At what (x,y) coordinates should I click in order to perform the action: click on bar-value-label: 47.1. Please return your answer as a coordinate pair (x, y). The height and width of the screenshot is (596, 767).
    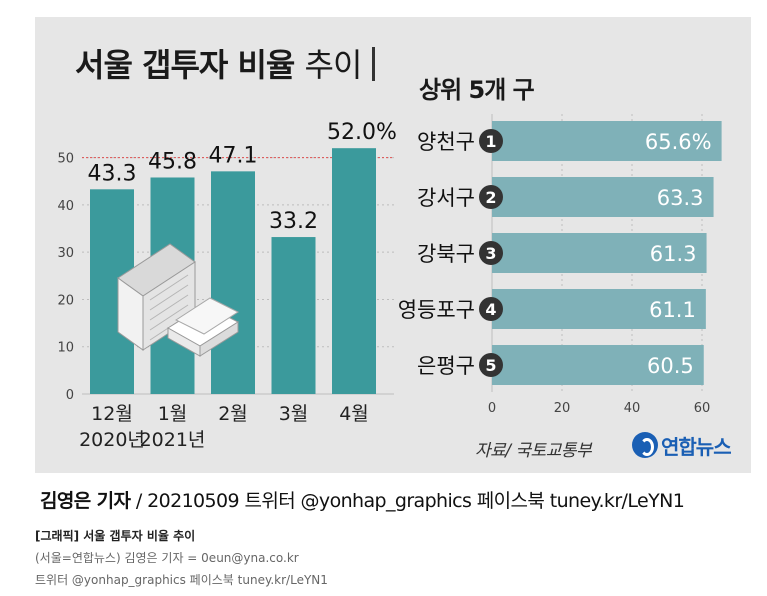
    Looking at the image, I should click on (233, 155).